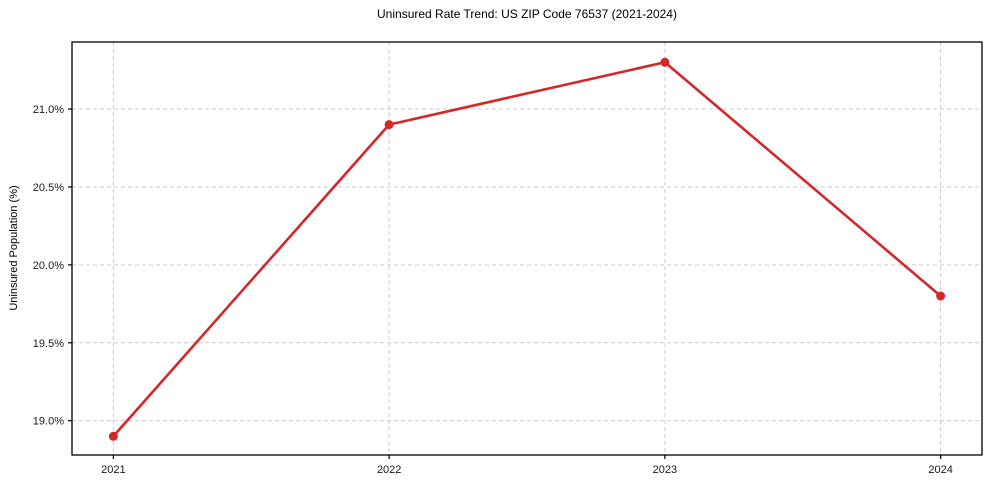 The image size is (989, 490). Describe the element at coordinates (389, 470) in the screenshot. I see `x-tick-label: 2022` at that location.